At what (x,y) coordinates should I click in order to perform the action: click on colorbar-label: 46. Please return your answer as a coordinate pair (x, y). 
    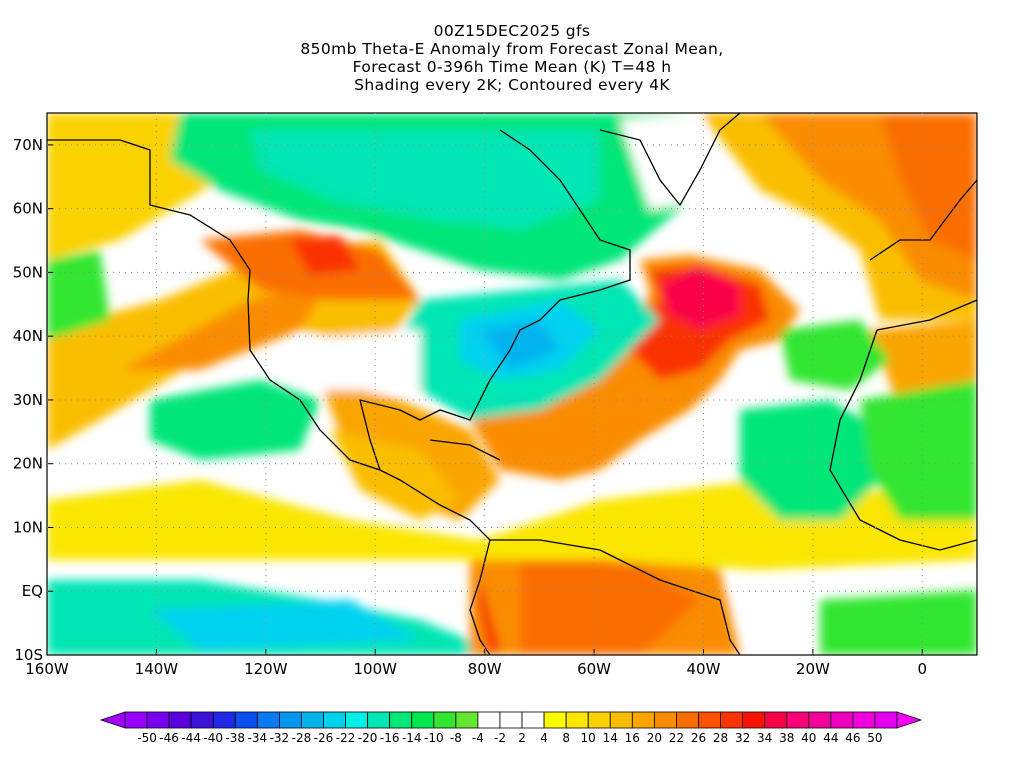
    Looking at the image, I should click on (852, 738).